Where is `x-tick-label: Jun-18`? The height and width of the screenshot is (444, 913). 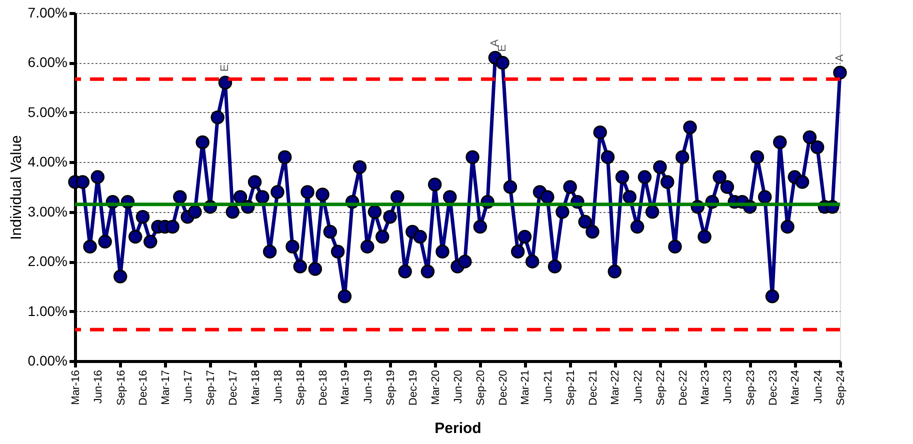 x-tick-label: Jun-18 is located at coordinates (278, 387).